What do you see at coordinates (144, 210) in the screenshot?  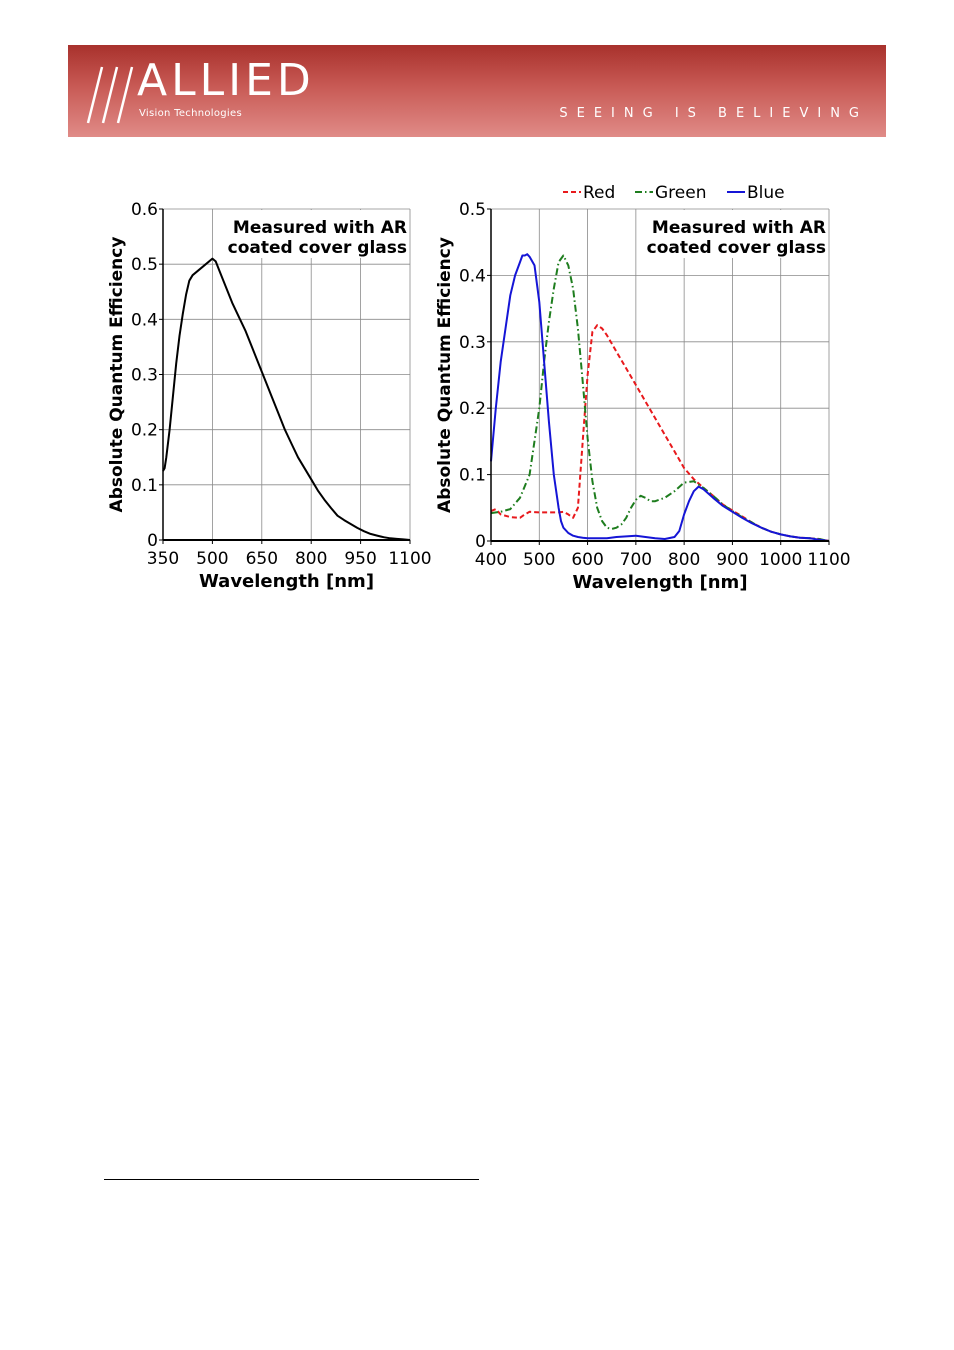 I see `y-tick-label: 0.6` at bounding box center [144, 210].